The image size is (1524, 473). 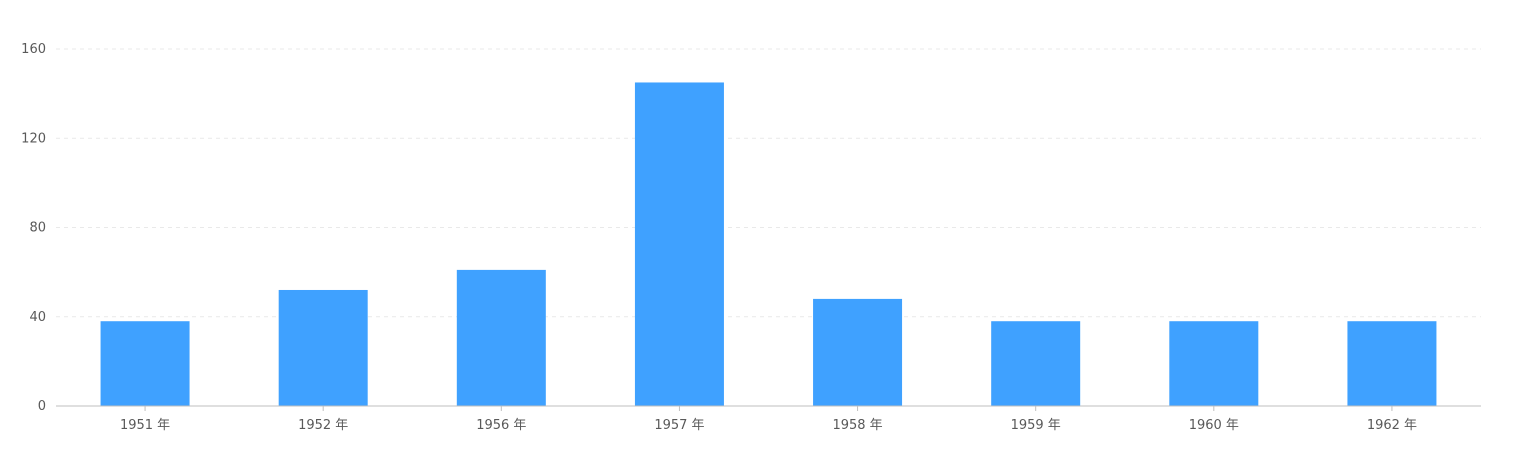 I want to click on y-tick-label: 120, so click(x=33, y=138).